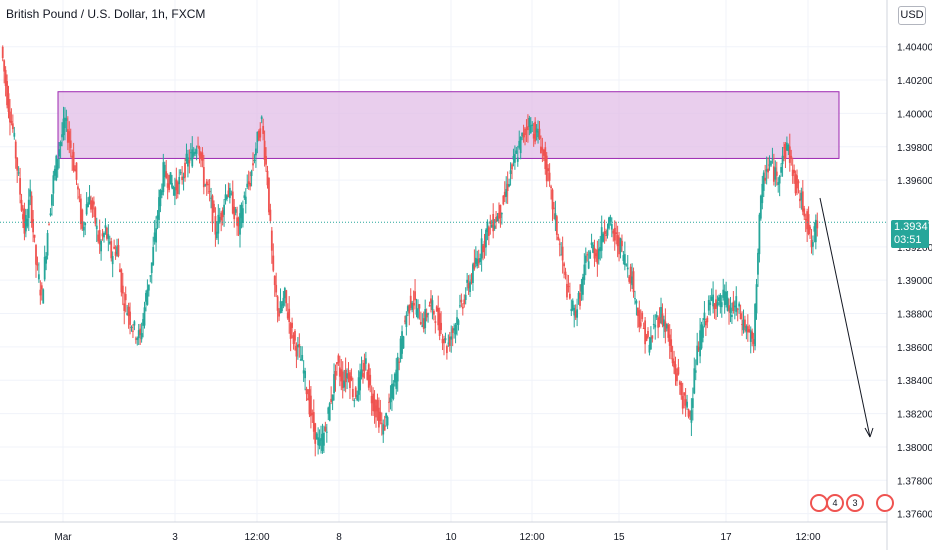 The height and width of the screenshot is (550, 932). Describe the element at coordinates (175, 537) in the screenshot. I see `x-tick-label: 3` at that location.